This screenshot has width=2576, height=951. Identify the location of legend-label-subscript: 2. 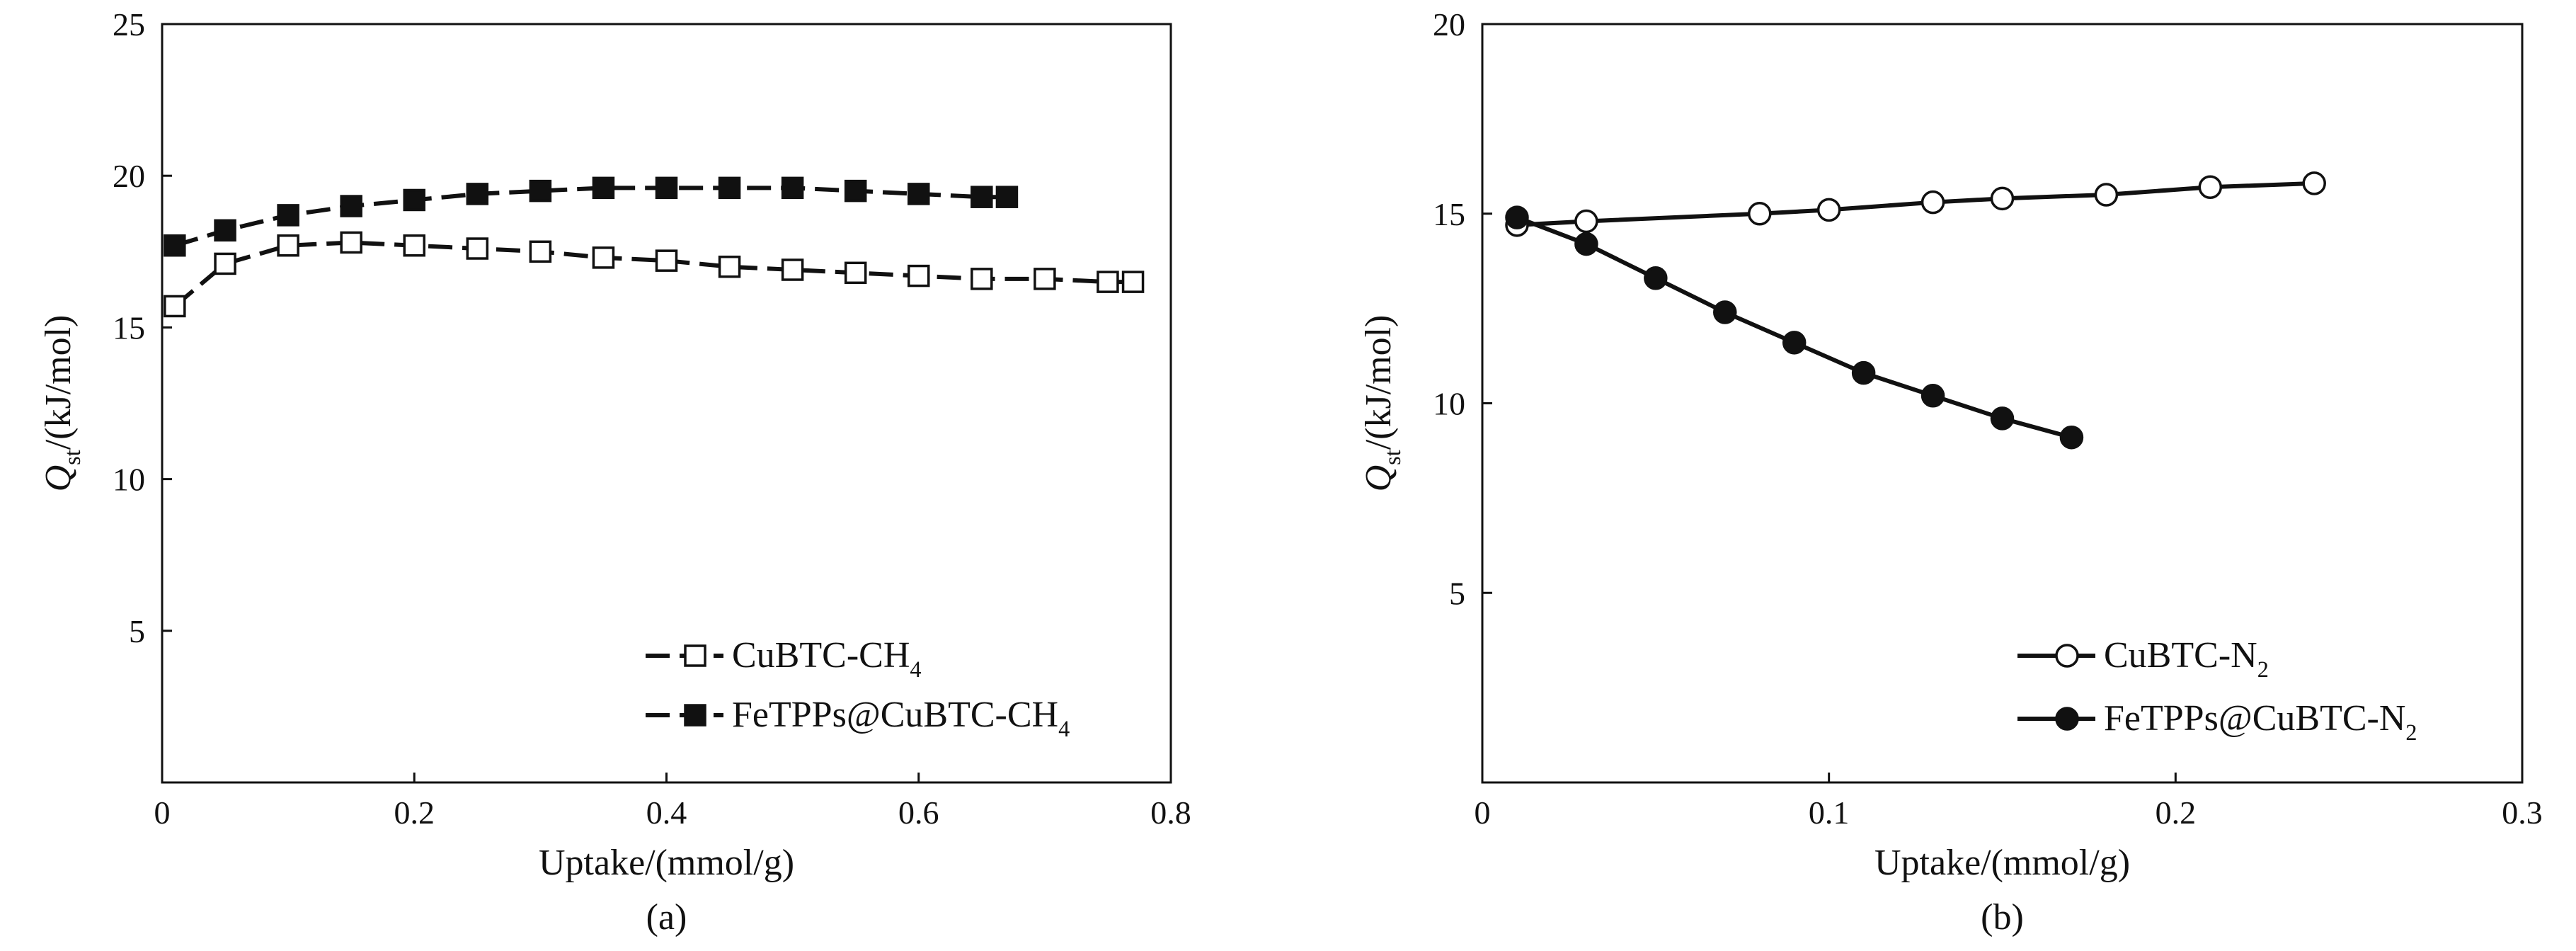
(2263, 669).